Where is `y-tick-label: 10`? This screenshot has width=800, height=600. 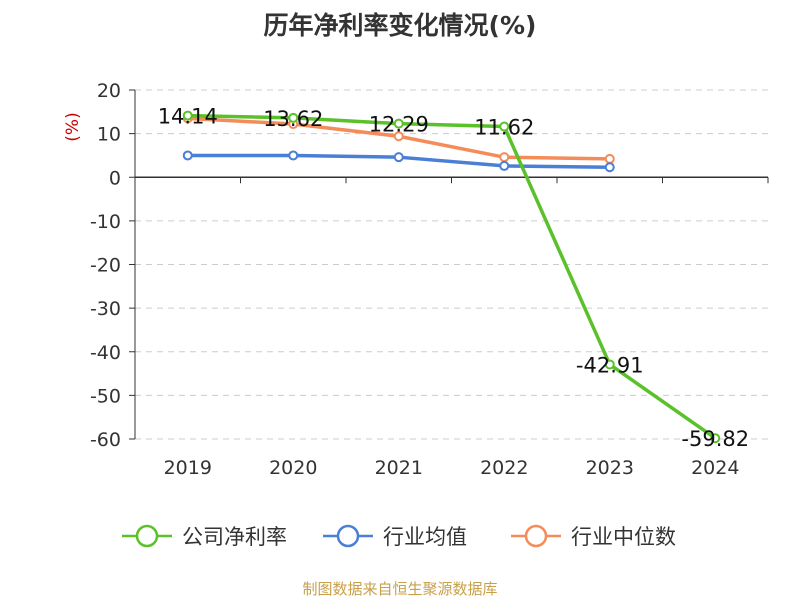
y-tick-label: 10 is located at coordinates (109, 135).